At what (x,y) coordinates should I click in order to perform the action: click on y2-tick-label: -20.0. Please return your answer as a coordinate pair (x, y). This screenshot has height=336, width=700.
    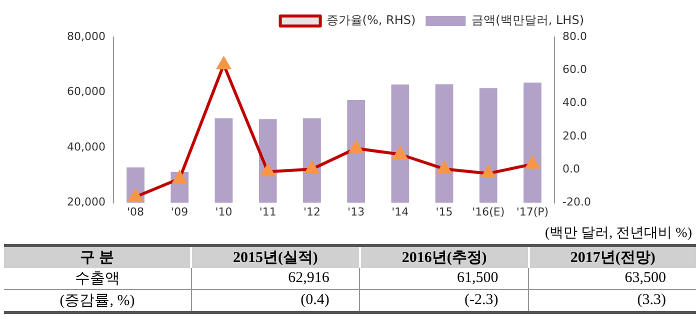
    Looking at the image, I should click on (577, 202).